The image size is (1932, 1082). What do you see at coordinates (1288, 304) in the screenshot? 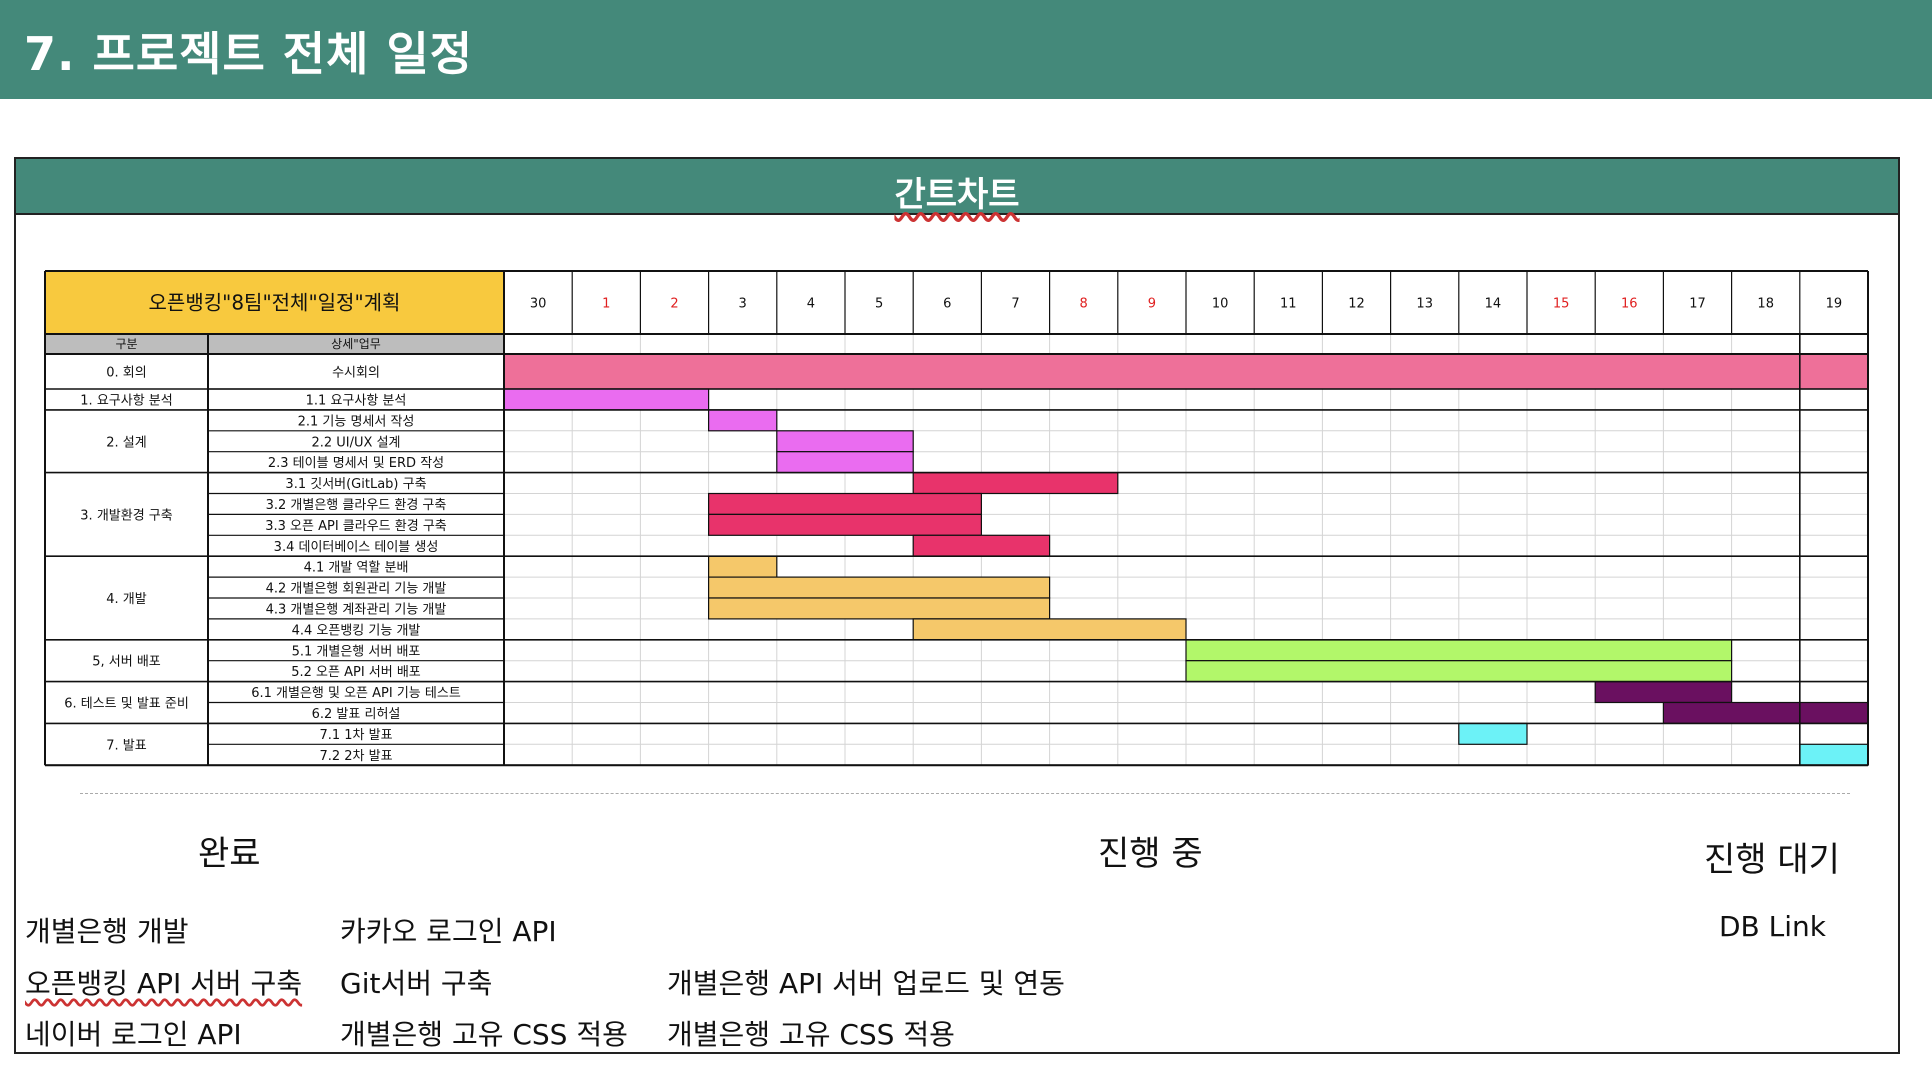
I see `day-label: 11` at bounding box center [1288, 304].